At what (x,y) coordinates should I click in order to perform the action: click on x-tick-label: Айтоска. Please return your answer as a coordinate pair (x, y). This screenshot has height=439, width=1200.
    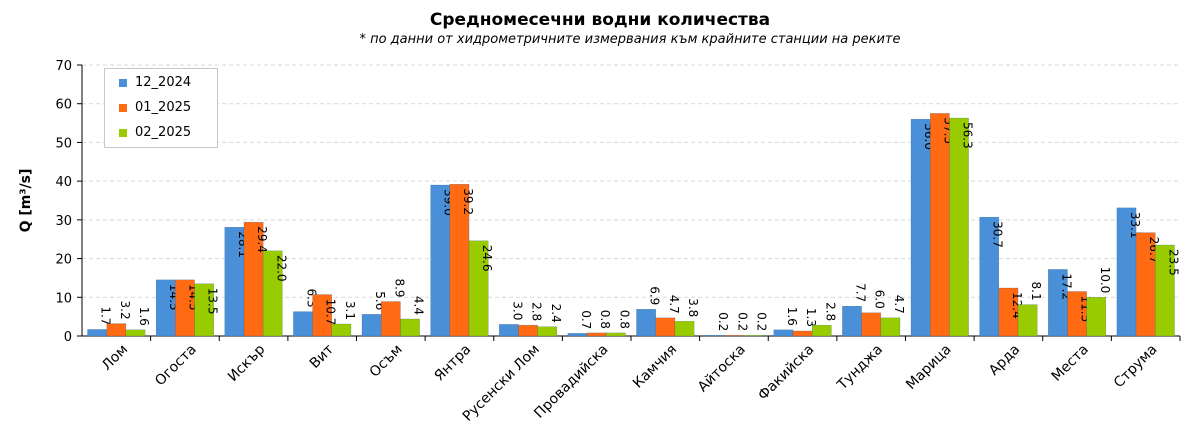
    Looking at the image, I should click on (722, 369).